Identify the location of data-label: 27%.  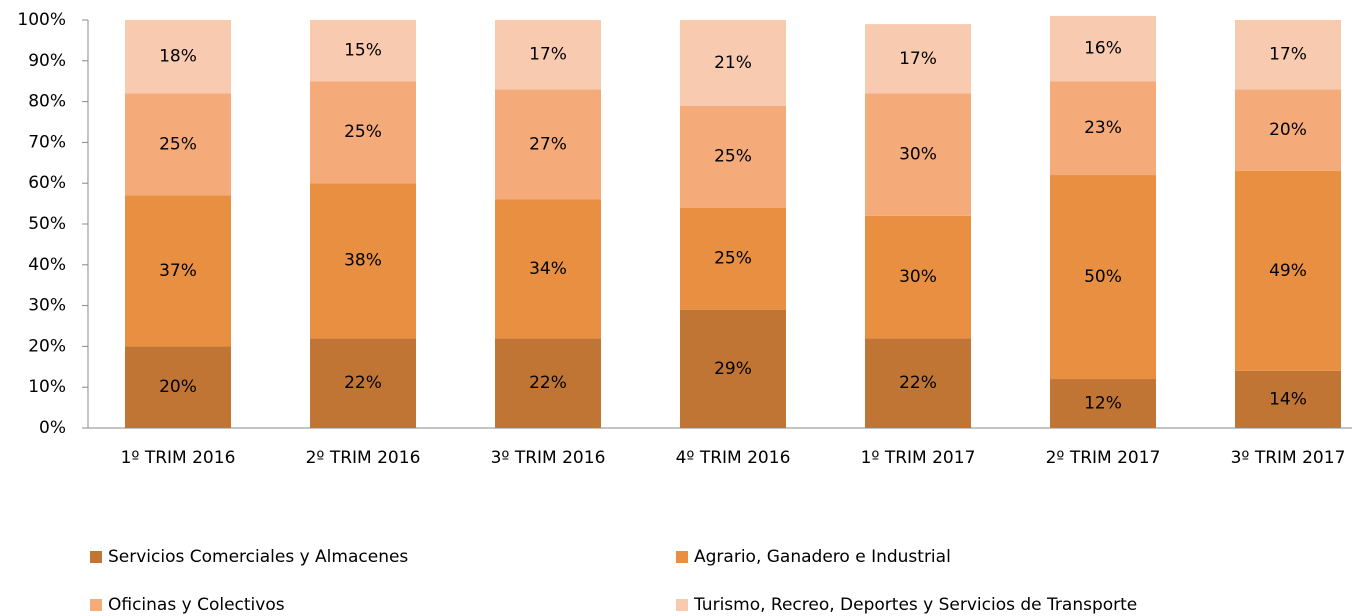
(548, 144).